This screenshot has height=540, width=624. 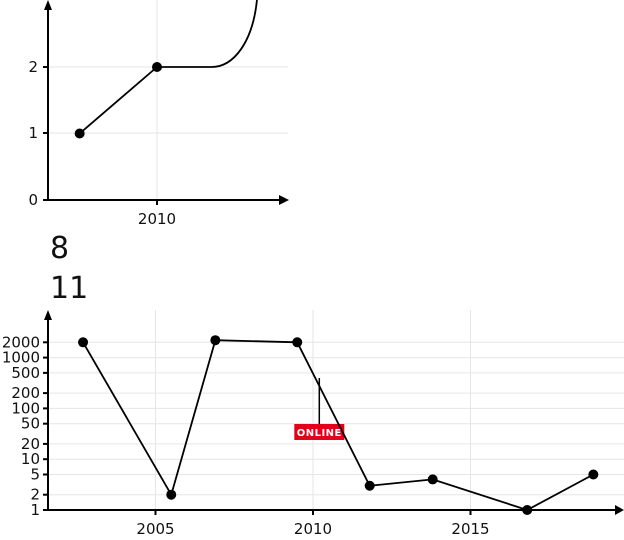 I want to click on y-tick-label: 100, so click(x=25, y=408).